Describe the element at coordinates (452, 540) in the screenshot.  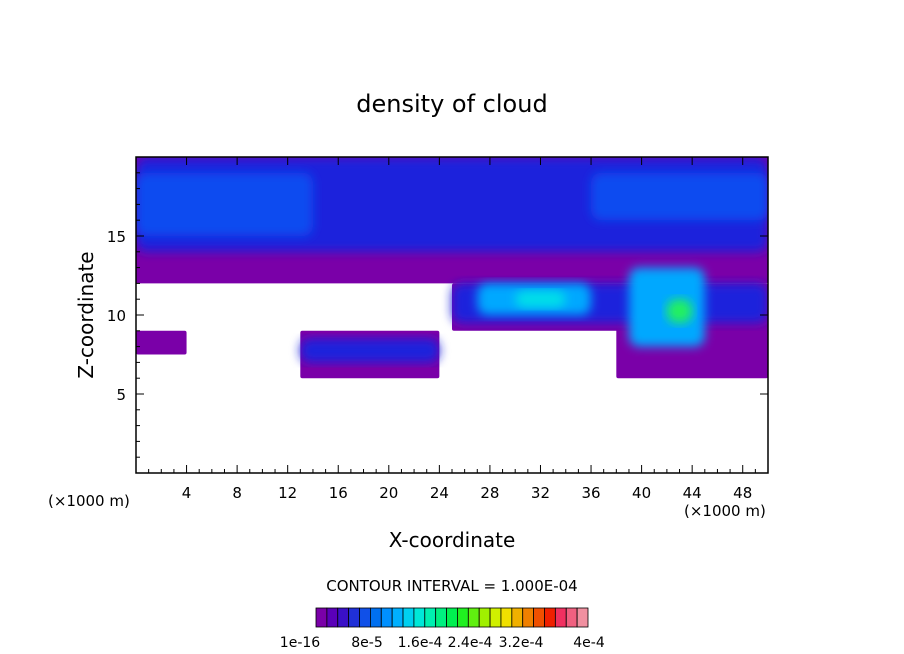
I see `x-axis-title: X-coordinate` at that location.